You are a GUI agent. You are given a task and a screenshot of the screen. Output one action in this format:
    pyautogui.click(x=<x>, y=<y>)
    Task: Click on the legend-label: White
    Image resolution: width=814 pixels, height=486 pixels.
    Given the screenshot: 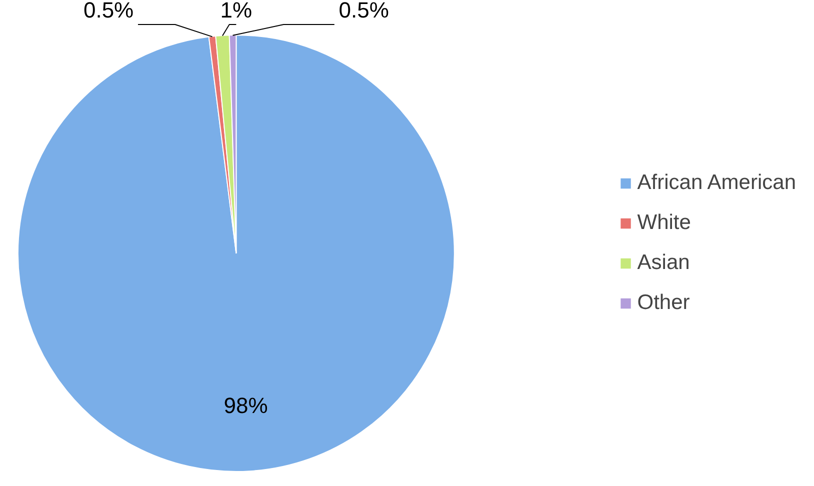 What is the action you would take?
    pyautogui.click(x=664, y=223)
    